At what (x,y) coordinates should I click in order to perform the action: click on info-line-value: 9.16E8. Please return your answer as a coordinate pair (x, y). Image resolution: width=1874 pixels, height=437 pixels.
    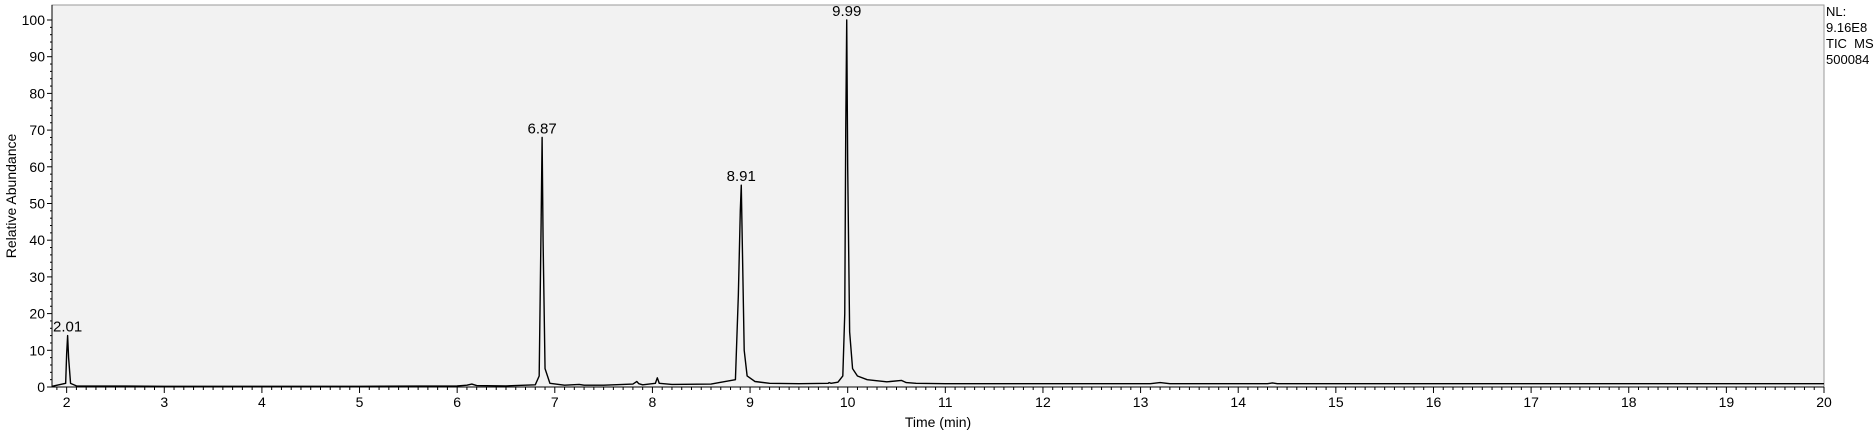
    Looking at the image, I should click on (1846, 27).